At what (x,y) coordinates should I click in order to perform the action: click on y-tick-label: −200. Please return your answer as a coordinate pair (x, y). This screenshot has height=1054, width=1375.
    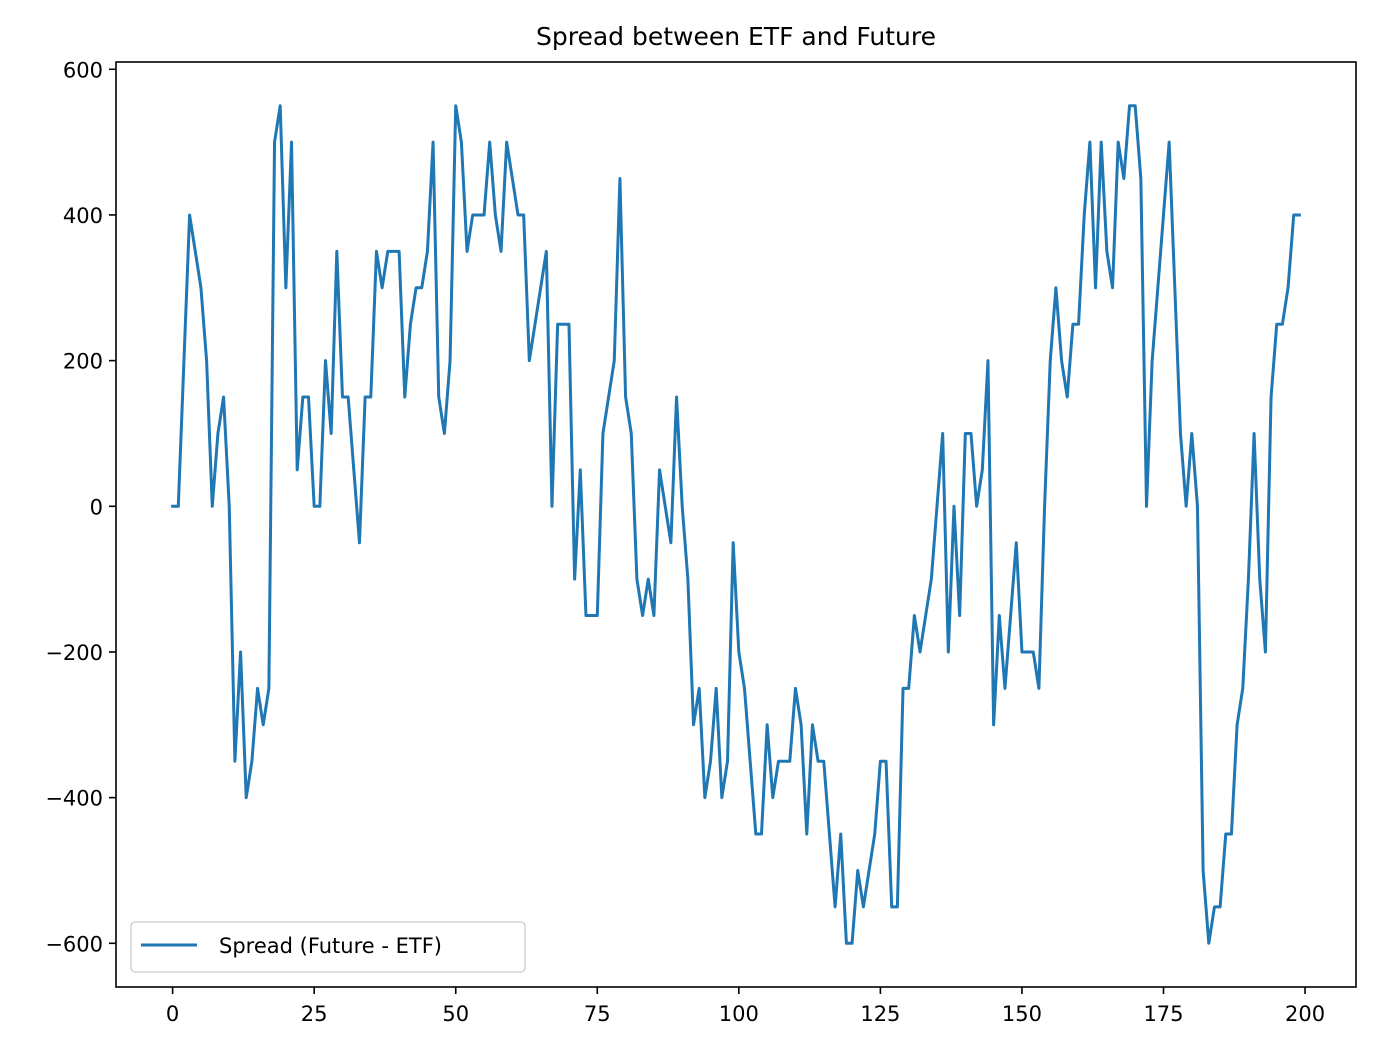
    Looking at the image, I should click on (74, 653).